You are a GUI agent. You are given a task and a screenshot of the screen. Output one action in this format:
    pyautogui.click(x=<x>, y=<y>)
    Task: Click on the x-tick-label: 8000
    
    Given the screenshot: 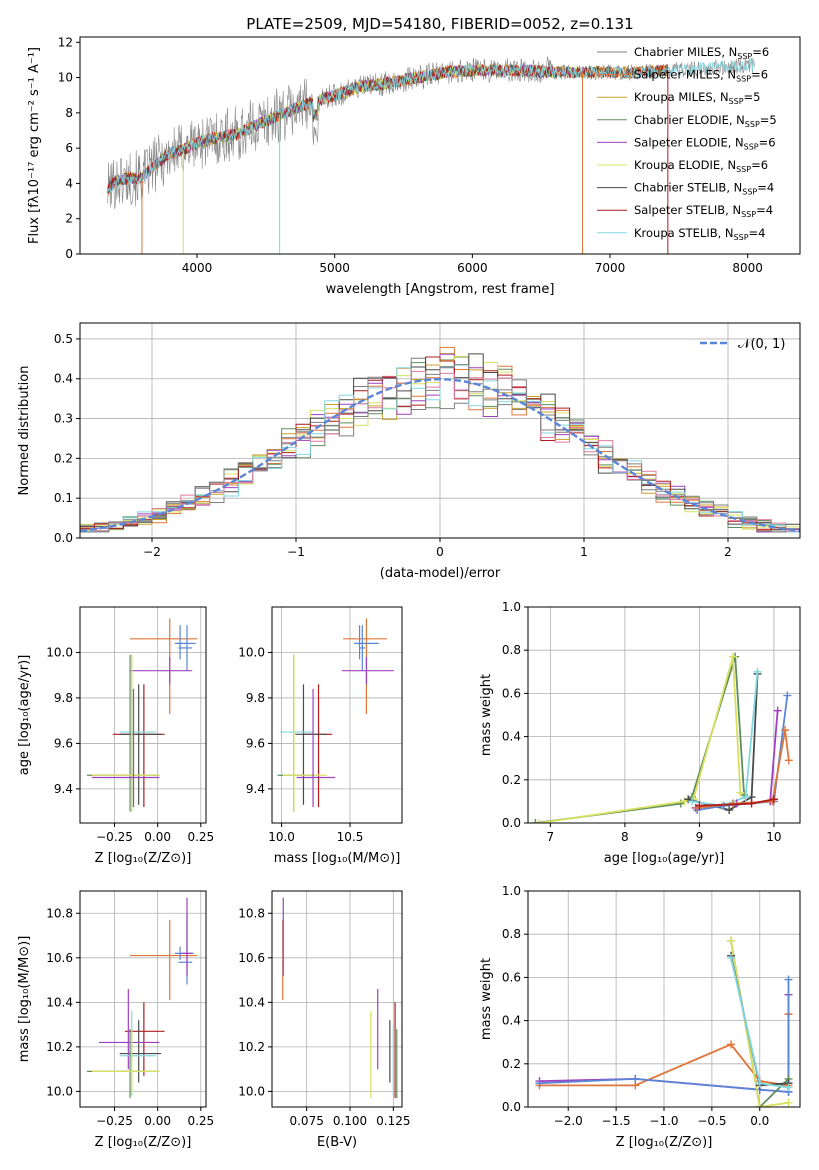 What is the action you would take?
    pyautogui.click(x=747, y=268)
    